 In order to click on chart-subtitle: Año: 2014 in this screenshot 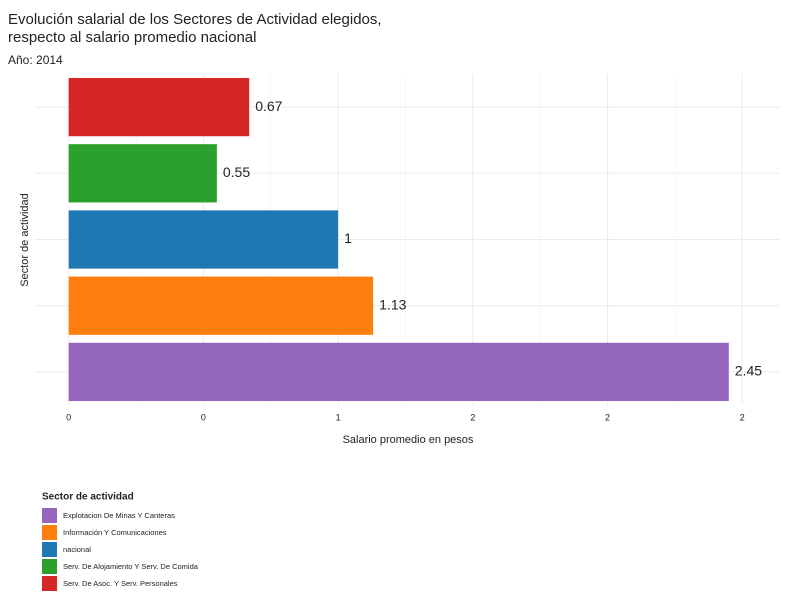, I will do `click(35, 60)`.